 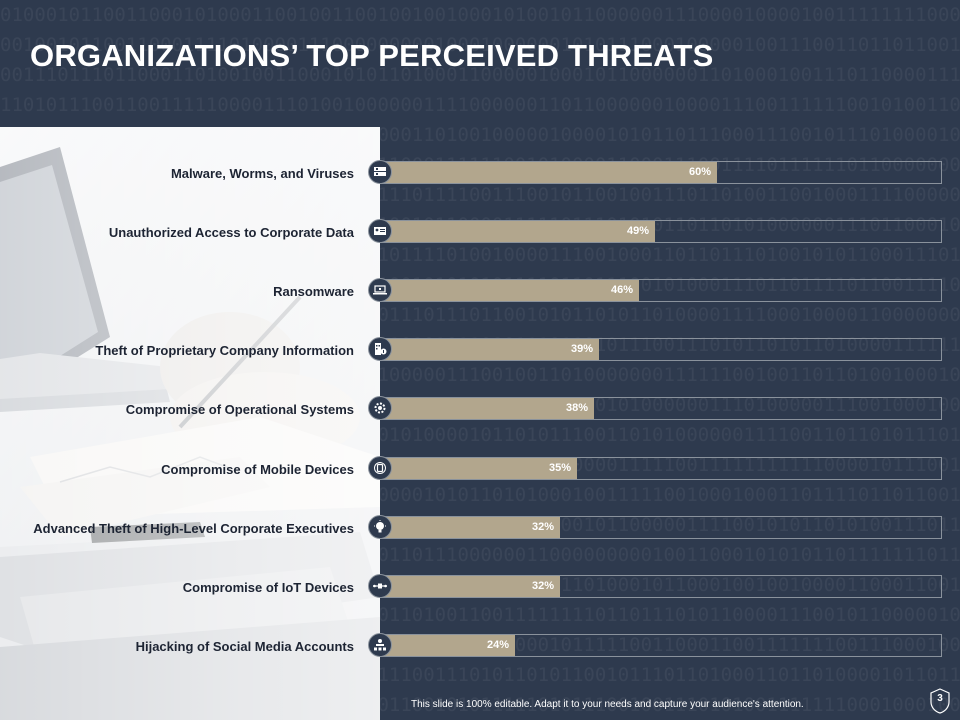 I want to click on category-label: Ransomware, so click(x=313, y=291).